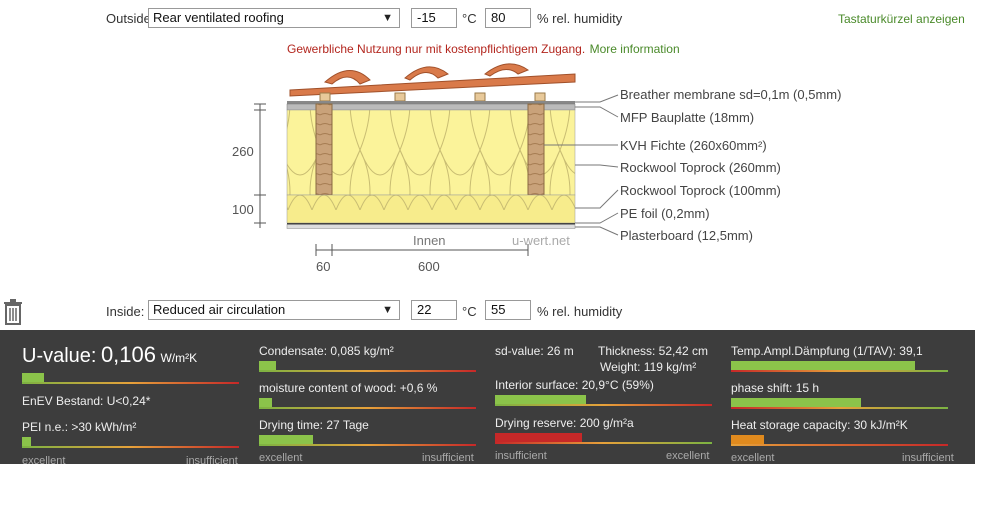  Describe the element at coordinates (431, 102) in the screenshot. I see `breather-membrane-layer` at that location.